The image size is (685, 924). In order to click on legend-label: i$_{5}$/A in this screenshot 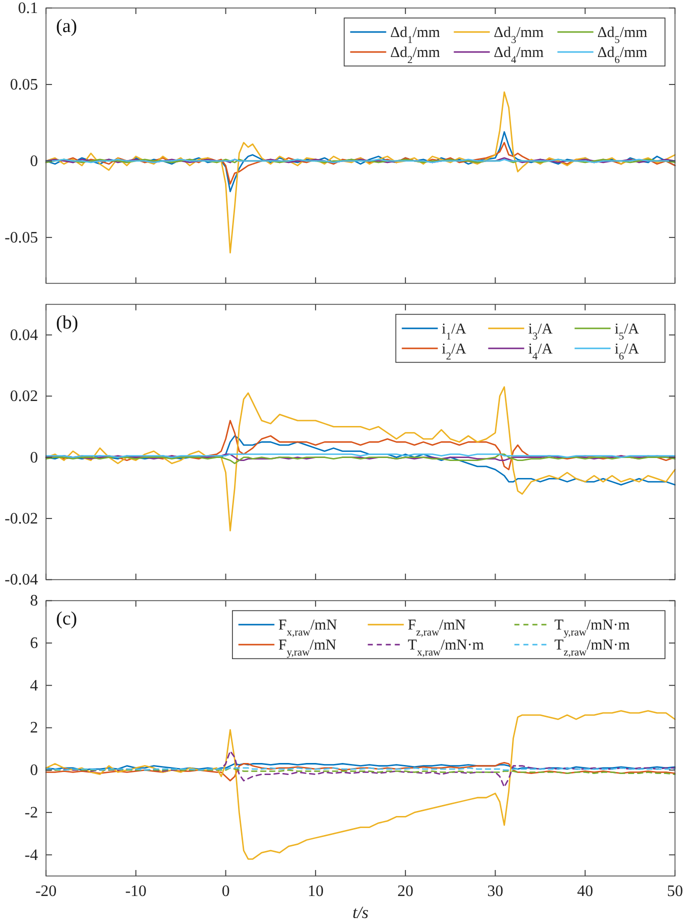, I will do `click(627, 331)`.